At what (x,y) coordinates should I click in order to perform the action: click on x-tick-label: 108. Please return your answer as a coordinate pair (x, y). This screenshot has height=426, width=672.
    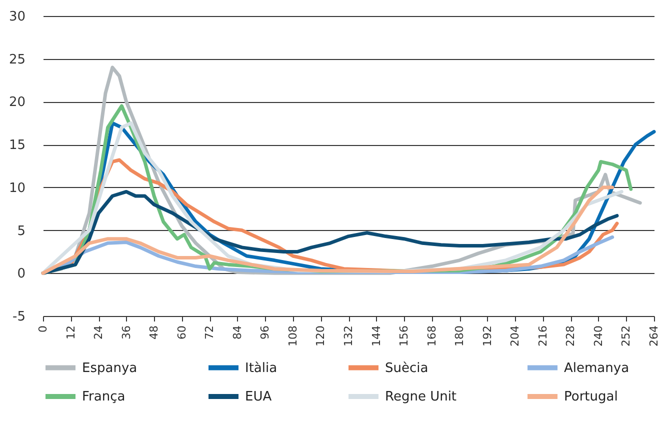
    Looking at the image, I should click on (293, 336).